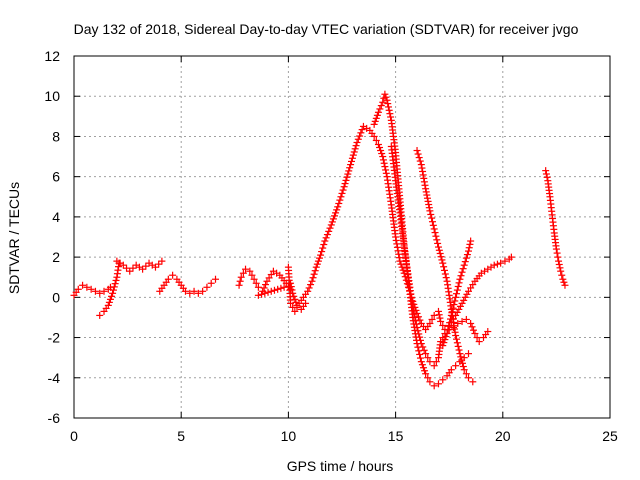  Describe the element at coordinates (54, 378) in the screenshot. I see `y-tick-label: -4` at that location.